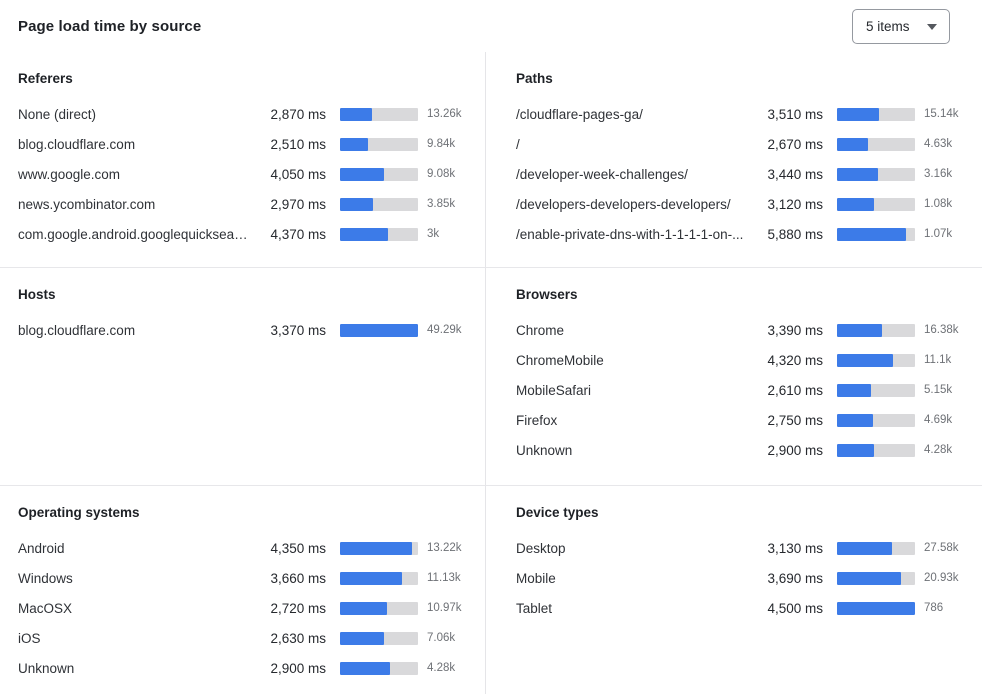 The height and width of the screenshot is (694, 982). I want to click on row-count: 7.06k, so click(441, 638).